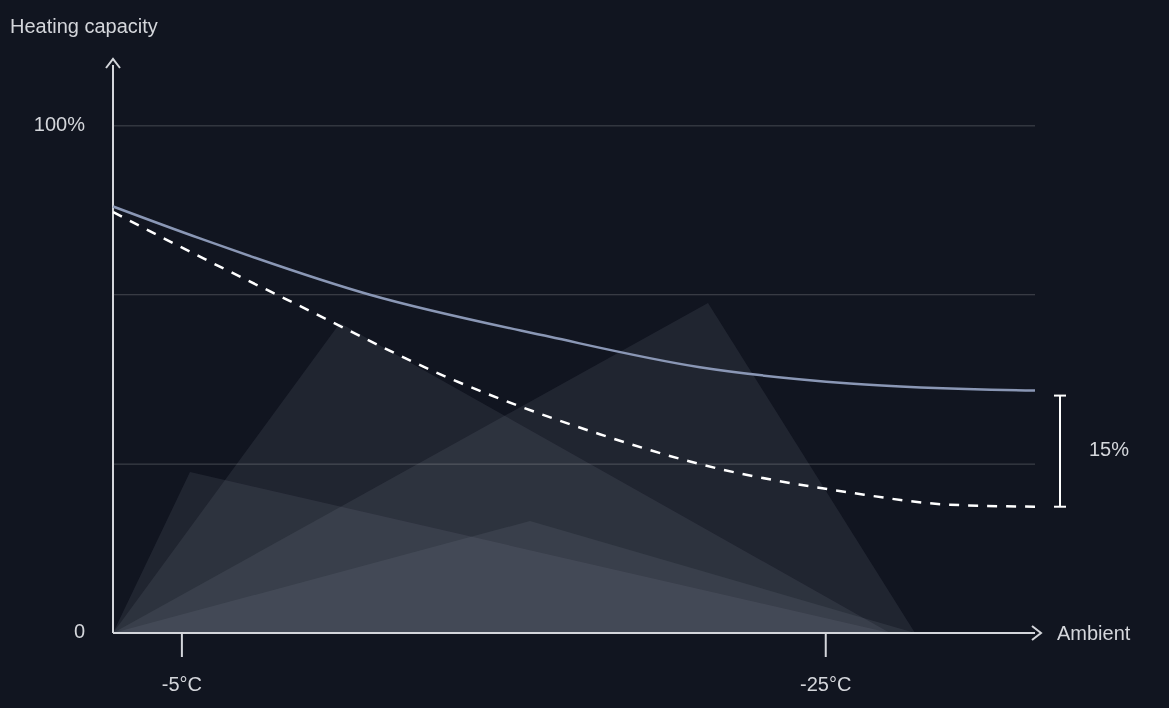 This screenshot has height=708, width=1169. I want to click on y-tick-label: 100%, so click(59, 124).